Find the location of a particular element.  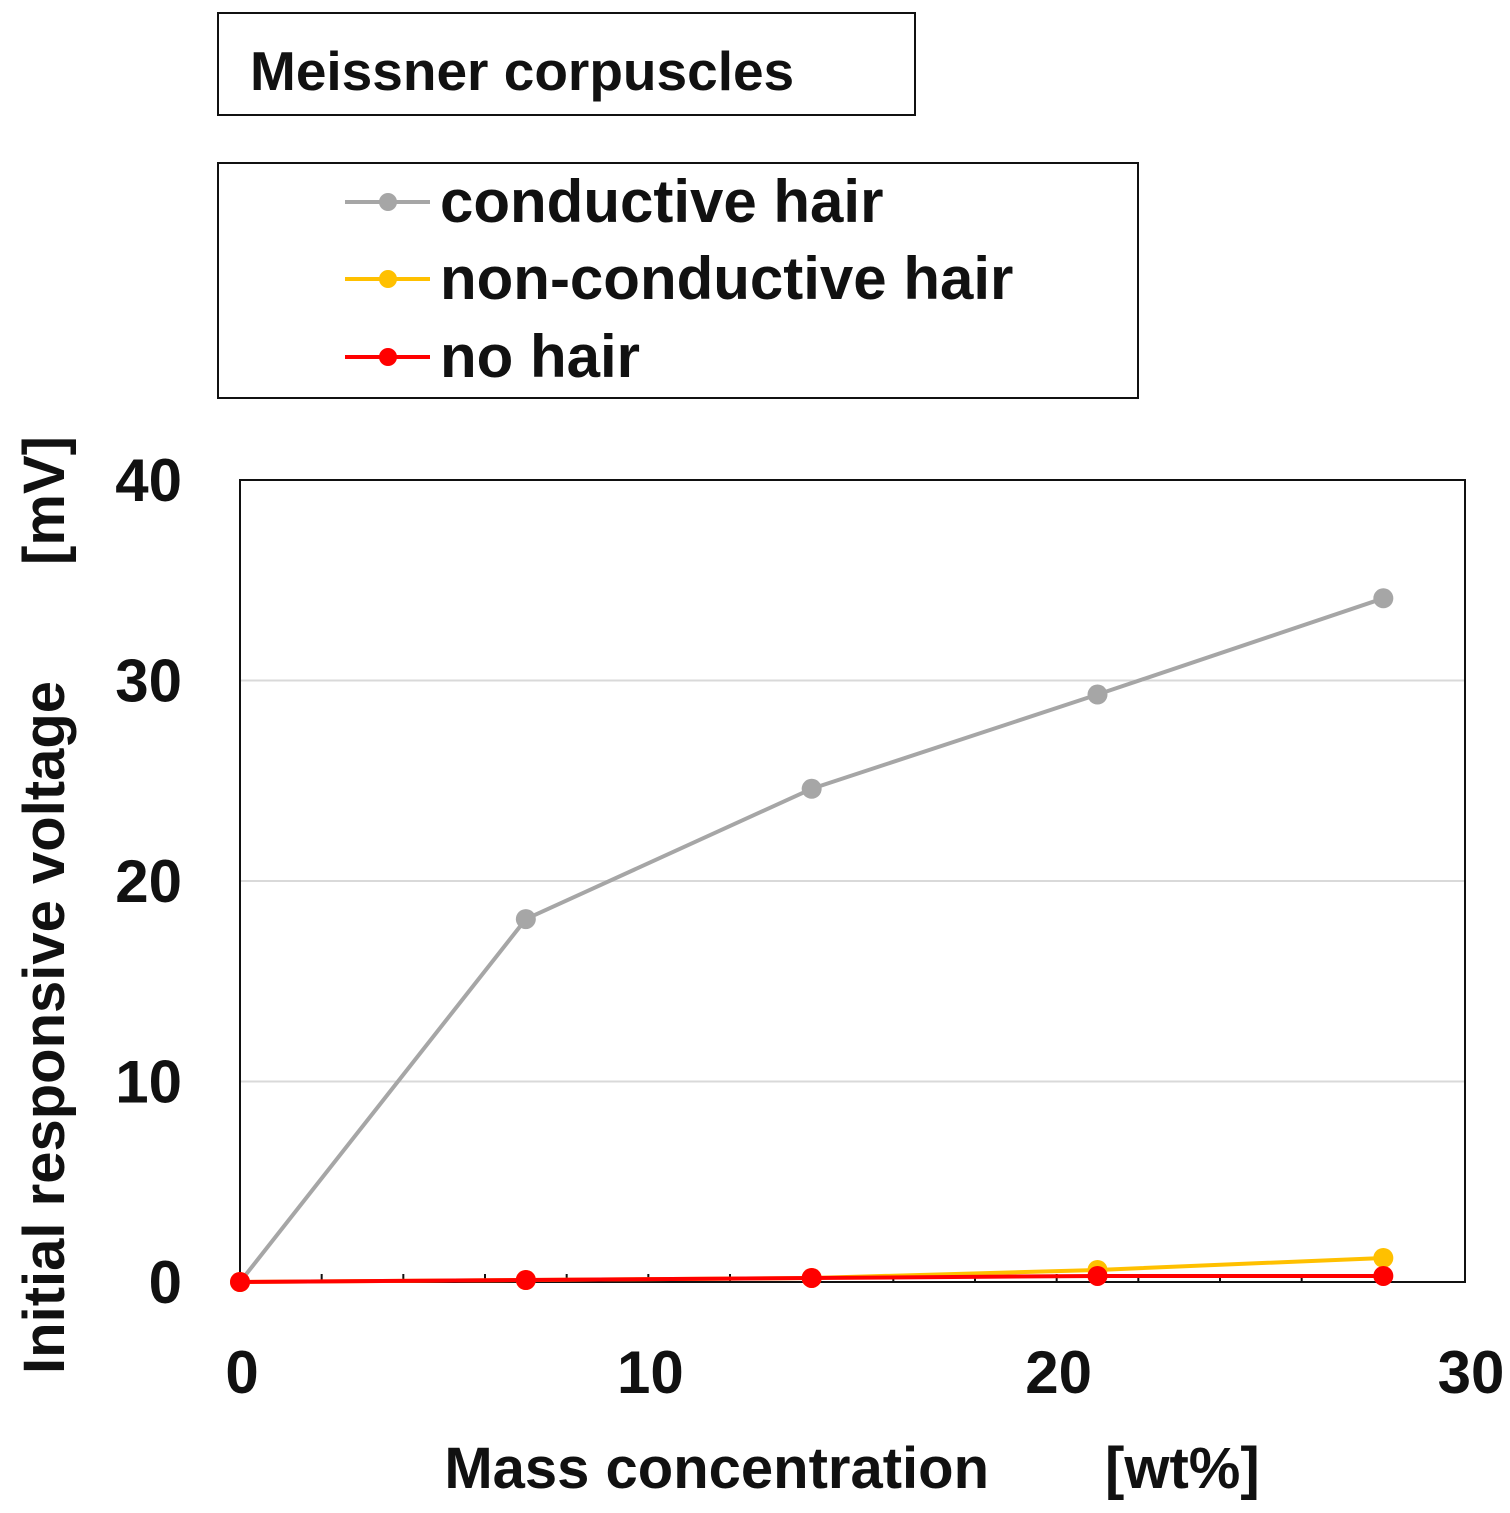

y-tick-label: 10 is located at coordinates (148, 1082).